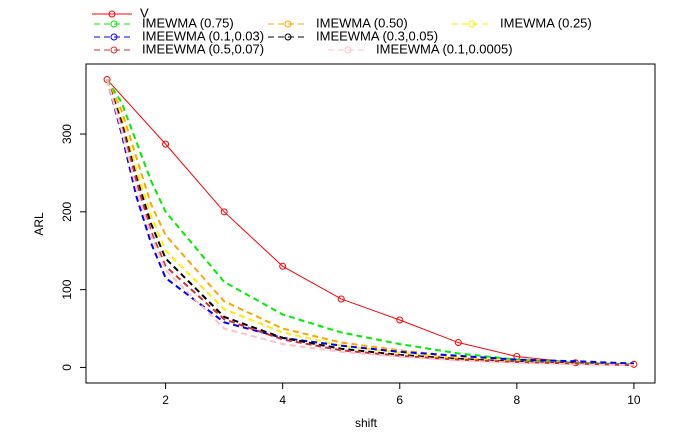  Describe the element at coordinates (188, 22) in the screenshot. I see `legend-label: IMEWMA (0.75)` at that location.